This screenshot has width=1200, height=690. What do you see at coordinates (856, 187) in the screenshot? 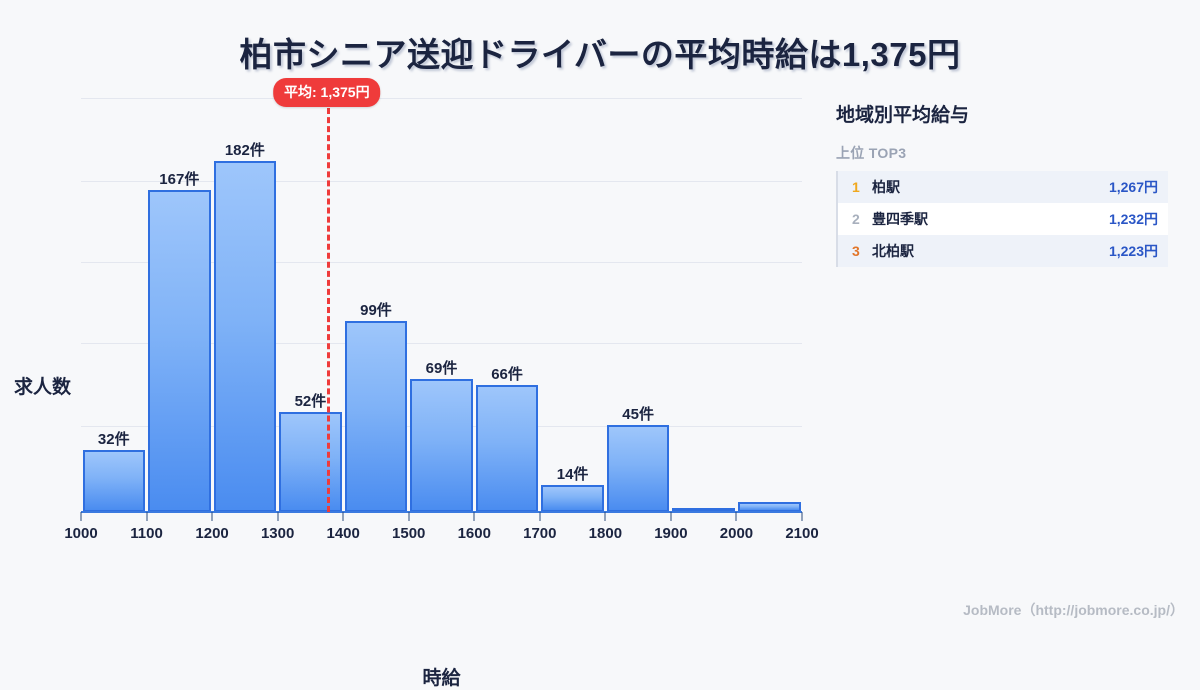
I see `rank-number: 1` at bounding box center [856, 187].